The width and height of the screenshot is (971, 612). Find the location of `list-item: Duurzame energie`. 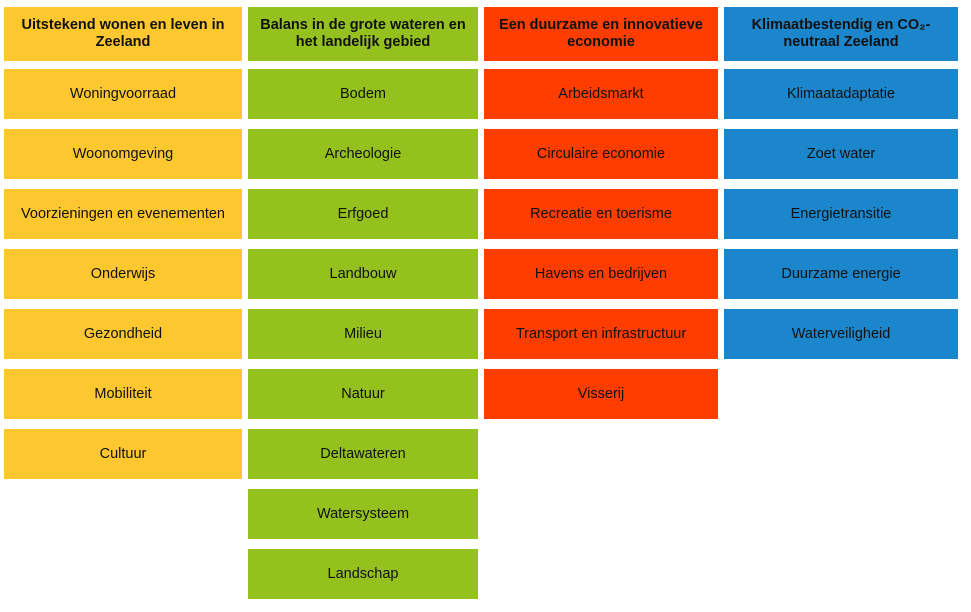

list-item: Duurzame energie is located at coordinates (841, 274).